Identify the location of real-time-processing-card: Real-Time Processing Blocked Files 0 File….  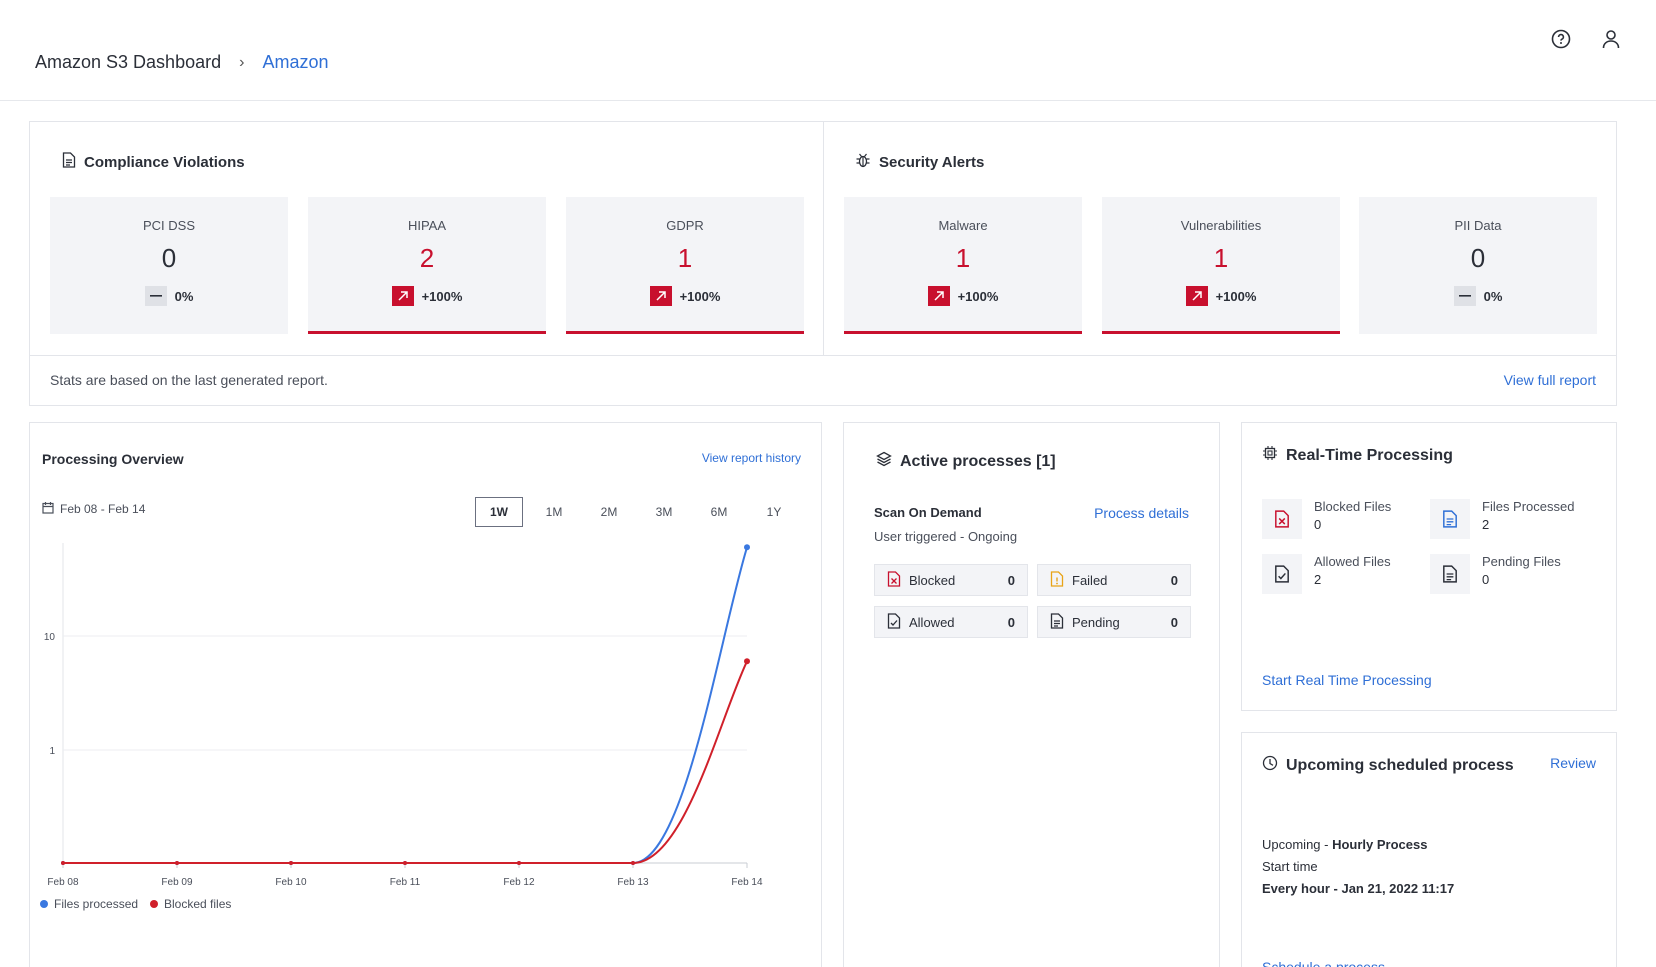
(1429, 566).